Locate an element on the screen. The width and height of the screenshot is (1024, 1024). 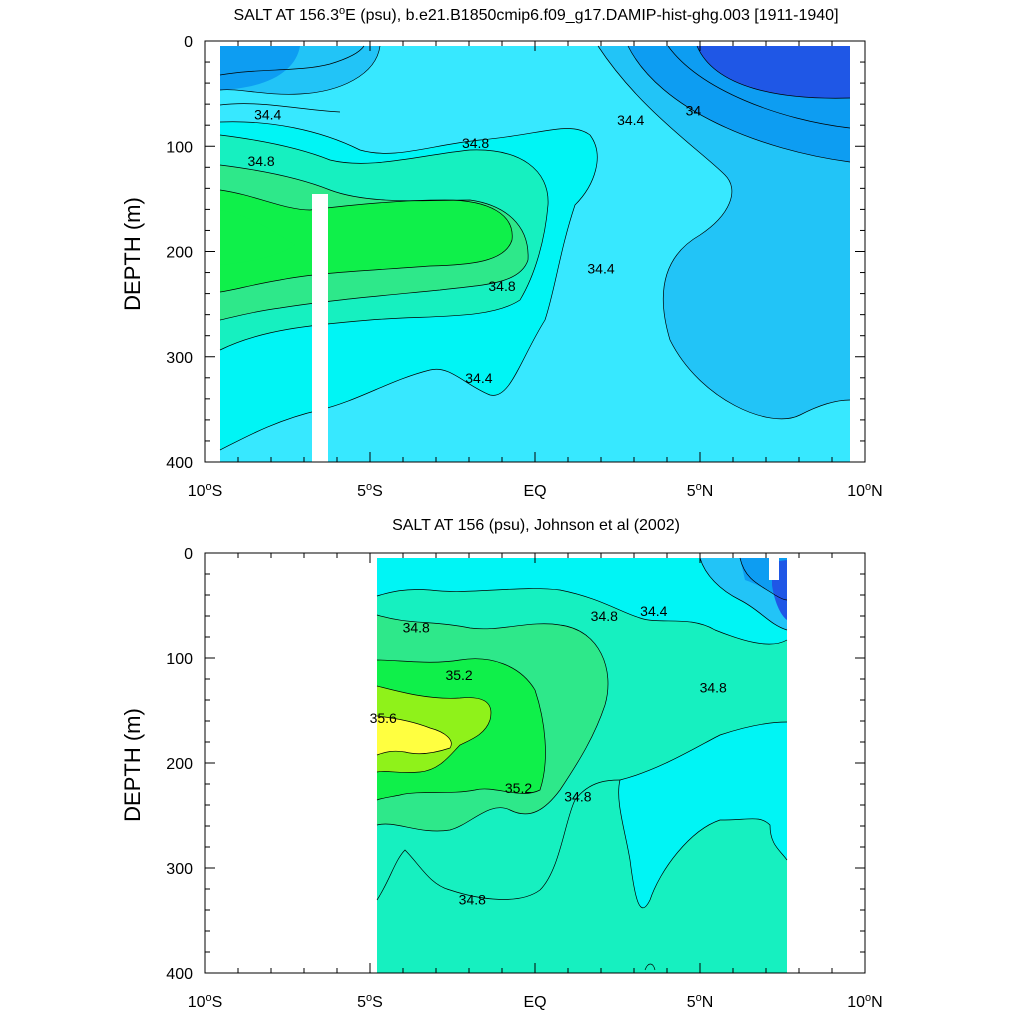
bottom-east-lens is located at coordinates (702, 815).